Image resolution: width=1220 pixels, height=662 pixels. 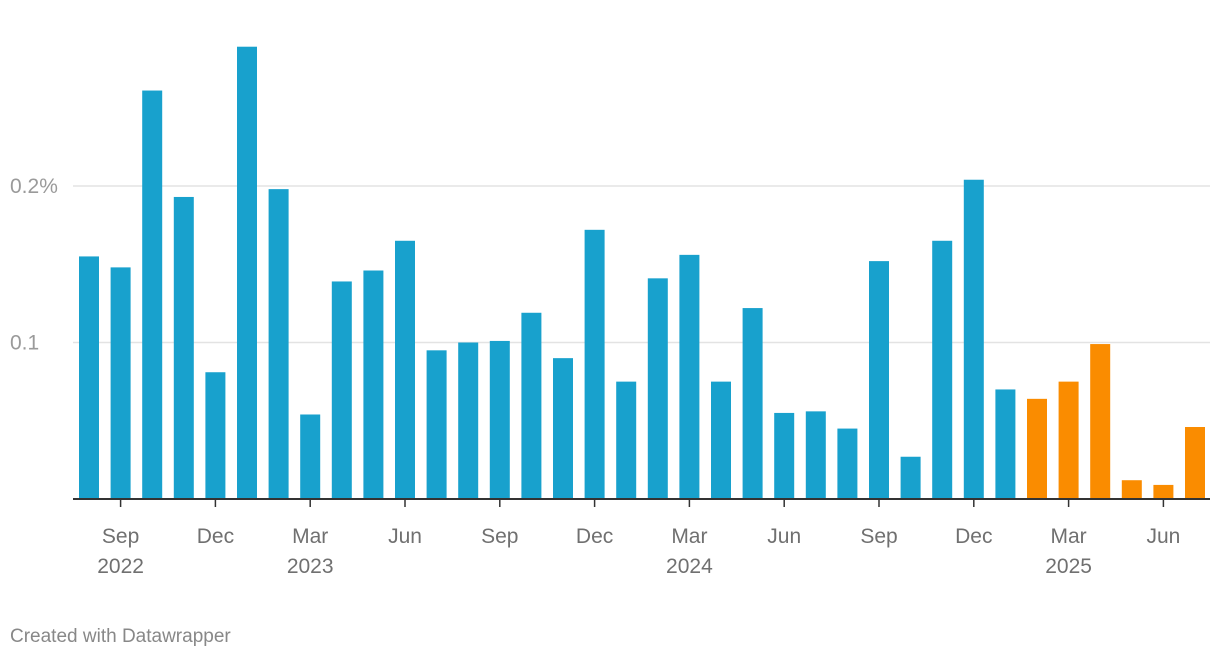 What do you see at coordinates (689, 566) in the screenshot?
I see `x-tick-year-label: 2024` at bounding box center [689, 566].